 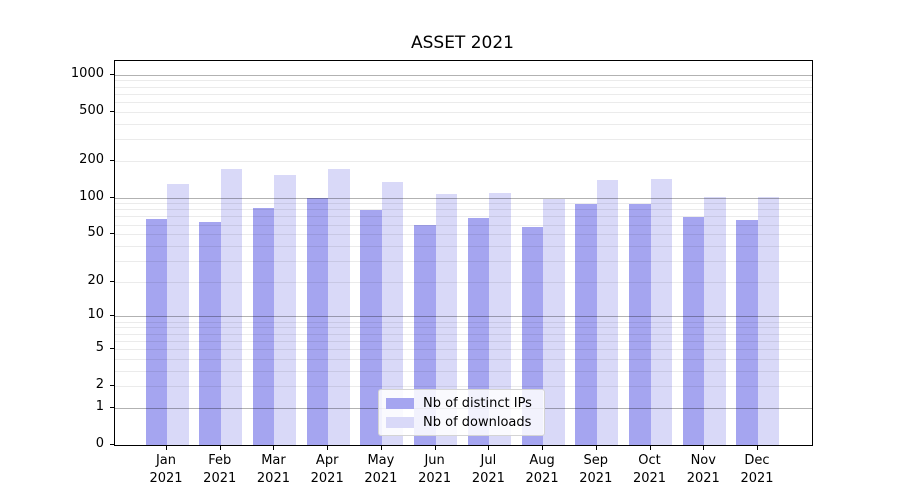 I want to click on x-tick-mar, so click(x=274, y=448).